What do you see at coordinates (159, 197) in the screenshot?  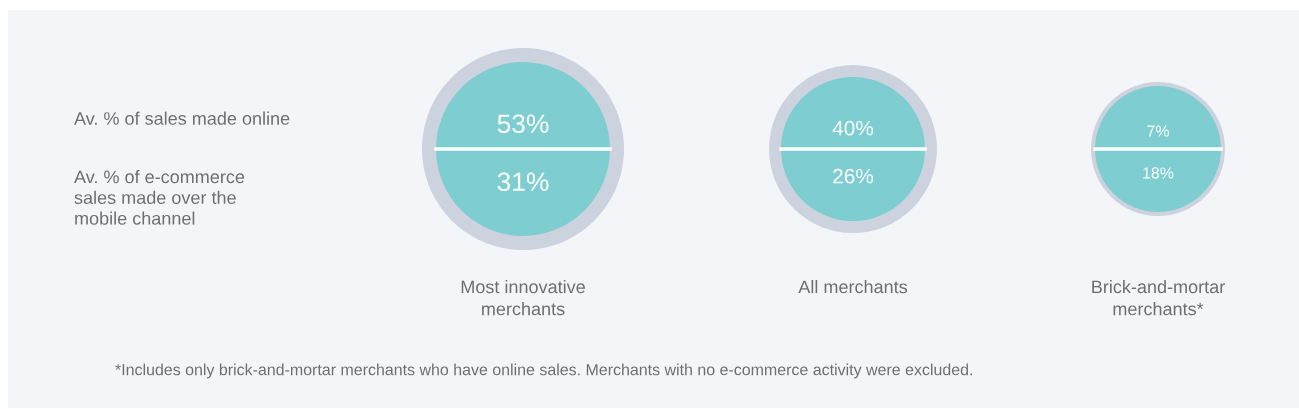 I see `text: Av. % of e-commerce sales made over the mobile channel` at bounding box center [159, 197].